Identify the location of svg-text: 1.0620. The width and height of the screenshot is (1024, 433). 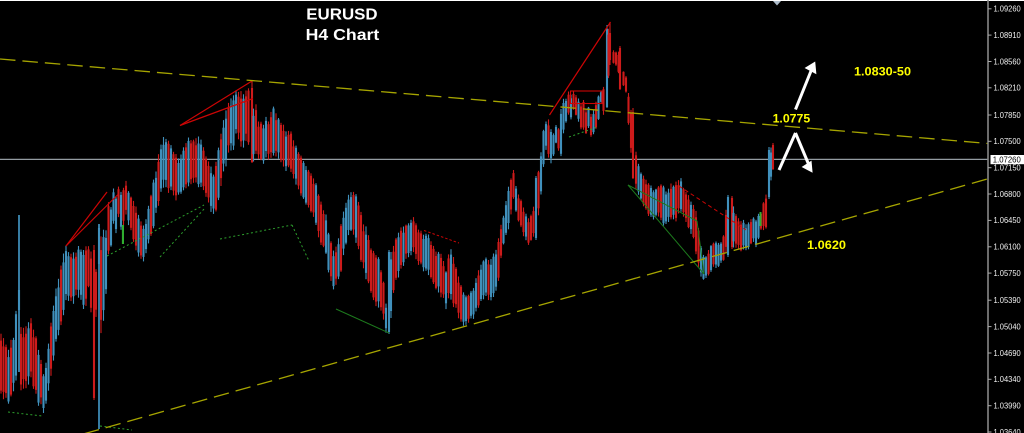
(826, 245).